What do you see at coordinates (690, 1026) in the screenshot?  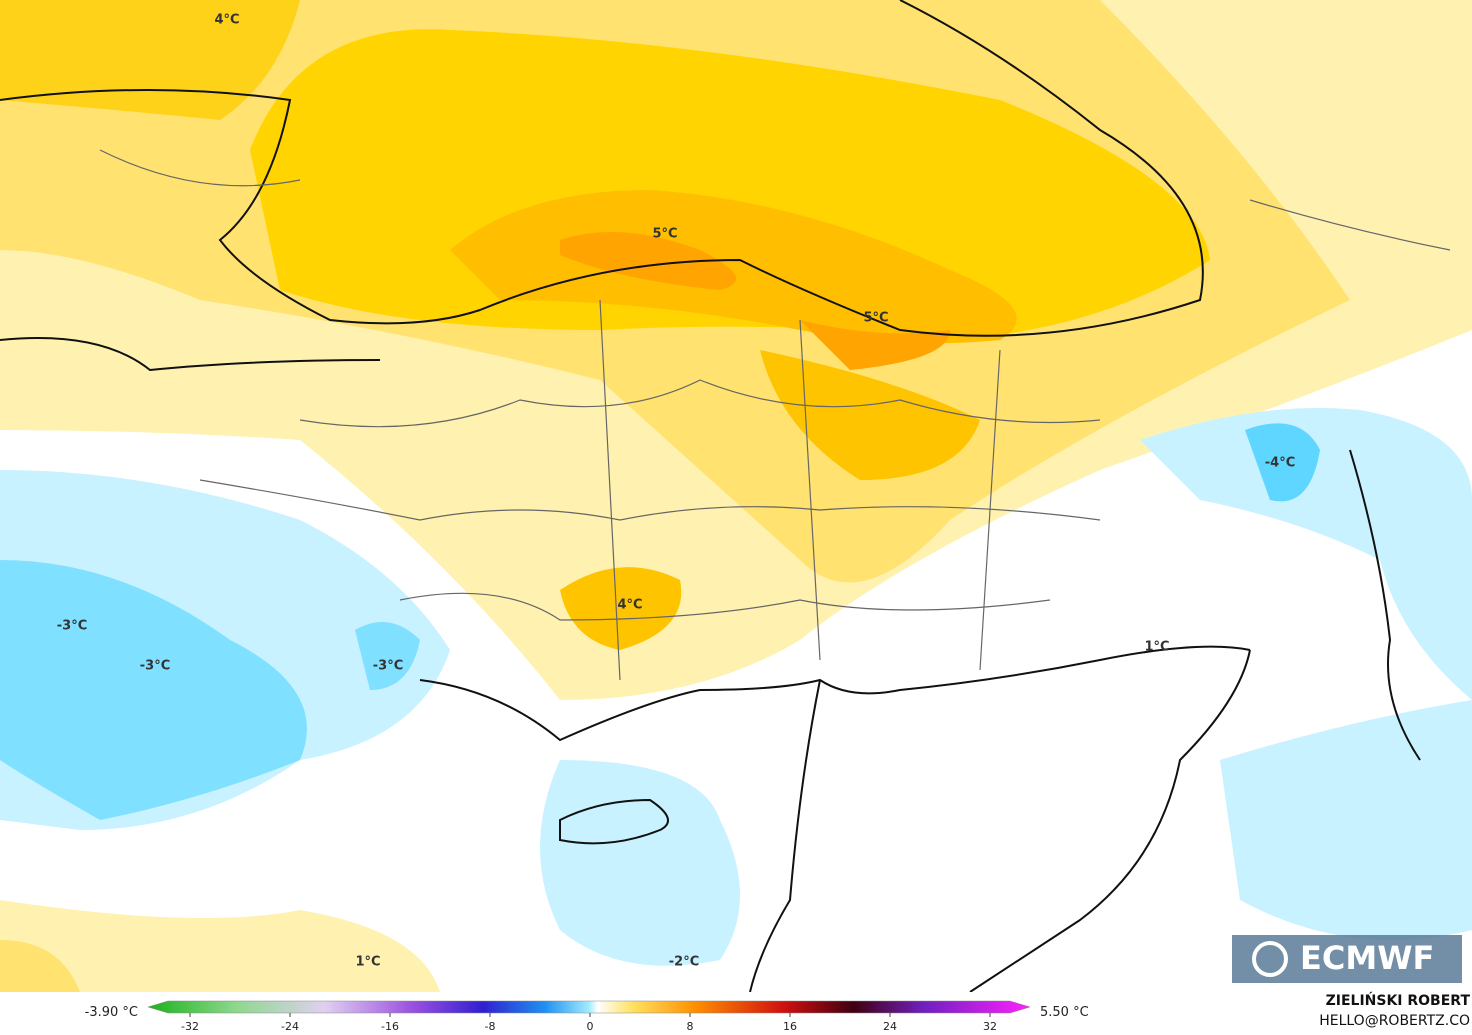 I see `colorbar-tick-label: 8` at bounding box center [690, 1026].